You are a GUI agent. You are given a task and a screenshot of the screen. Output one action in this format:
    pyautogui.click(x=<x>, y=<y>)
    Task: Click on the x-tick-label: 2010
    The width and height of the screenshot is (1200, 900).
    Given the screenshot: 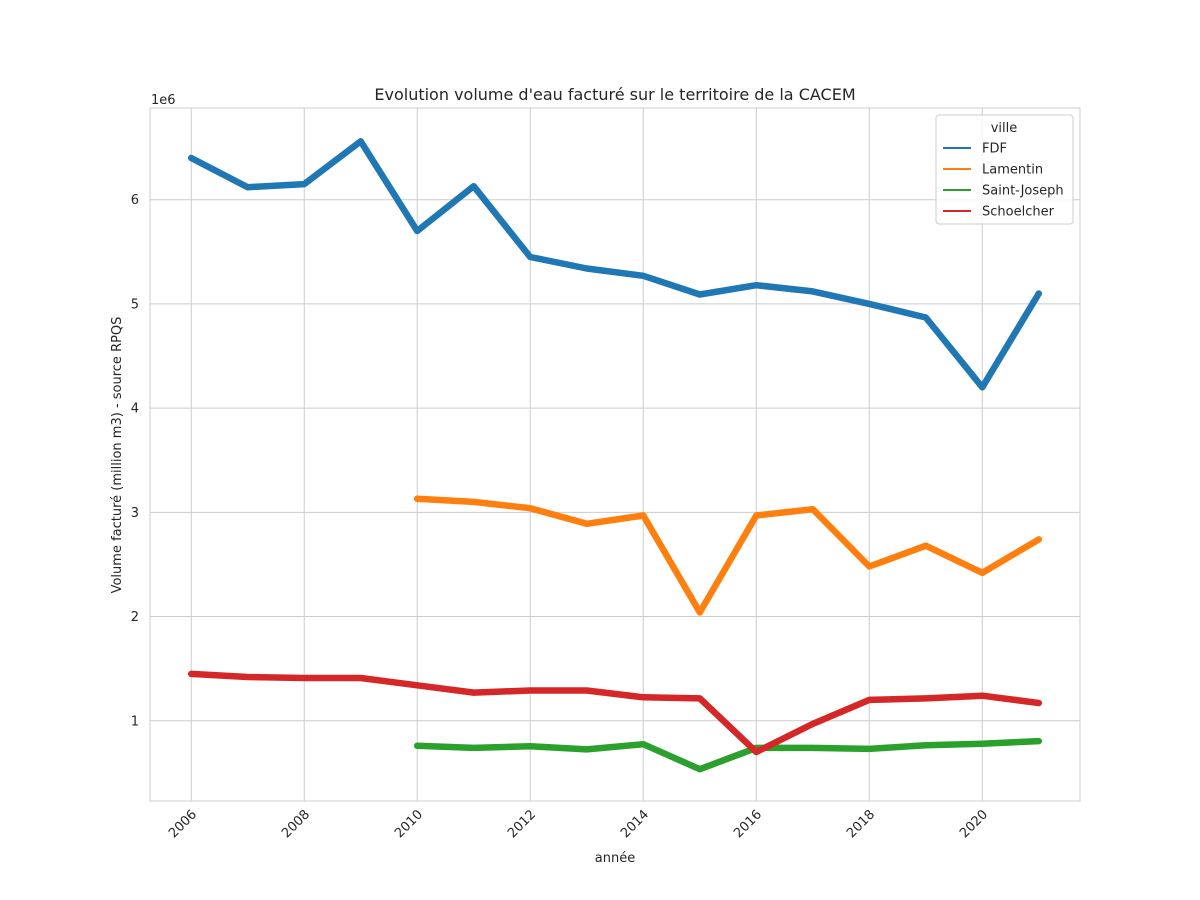 What is the action you would take?
    pyautogui.click(x=409, y=824)
    